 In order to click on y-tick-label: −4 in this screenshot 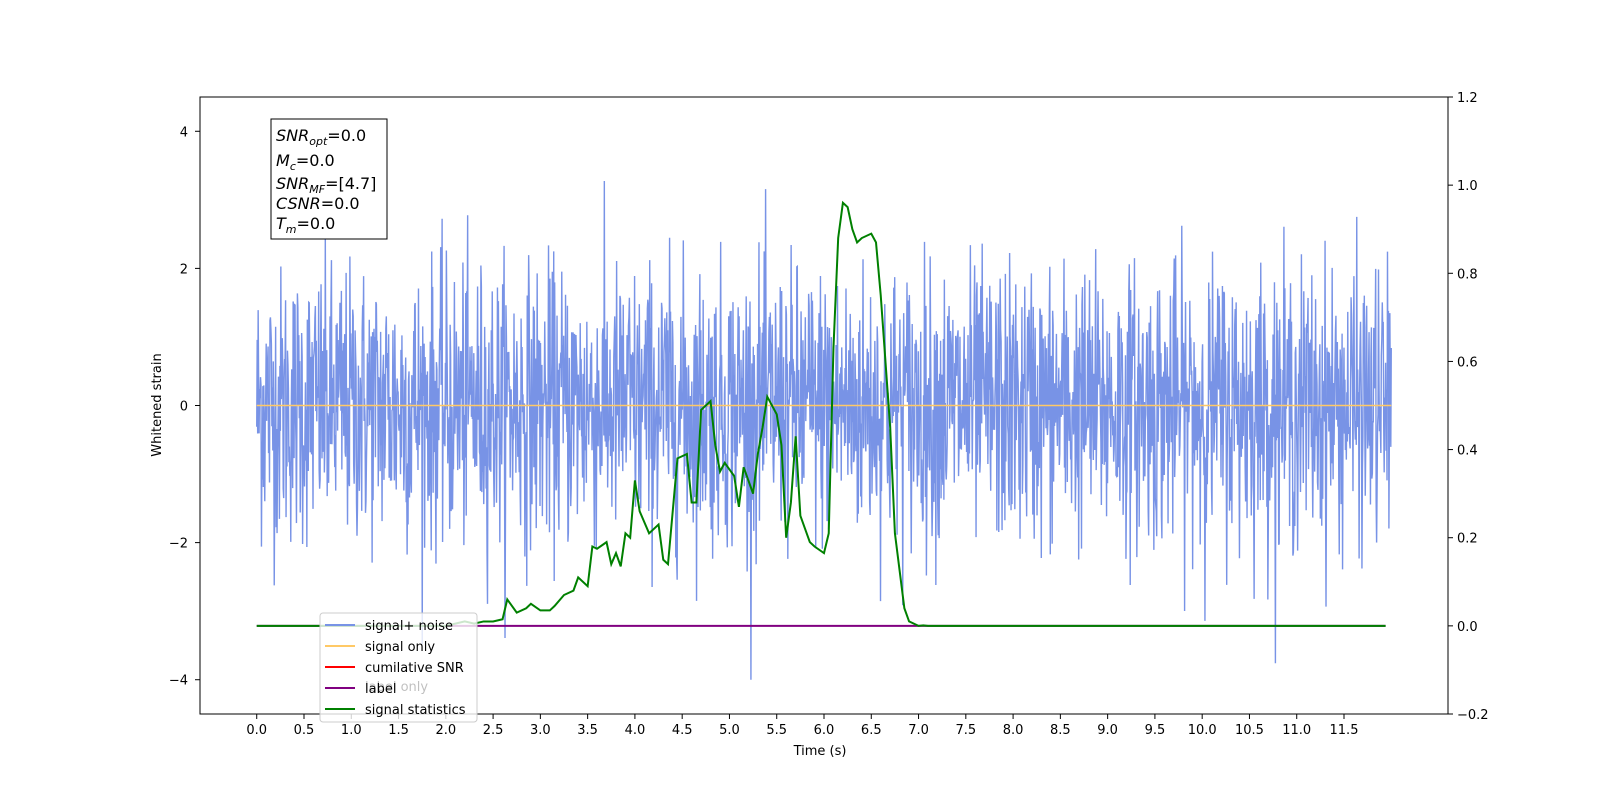, I will do `click(178, 681)`.